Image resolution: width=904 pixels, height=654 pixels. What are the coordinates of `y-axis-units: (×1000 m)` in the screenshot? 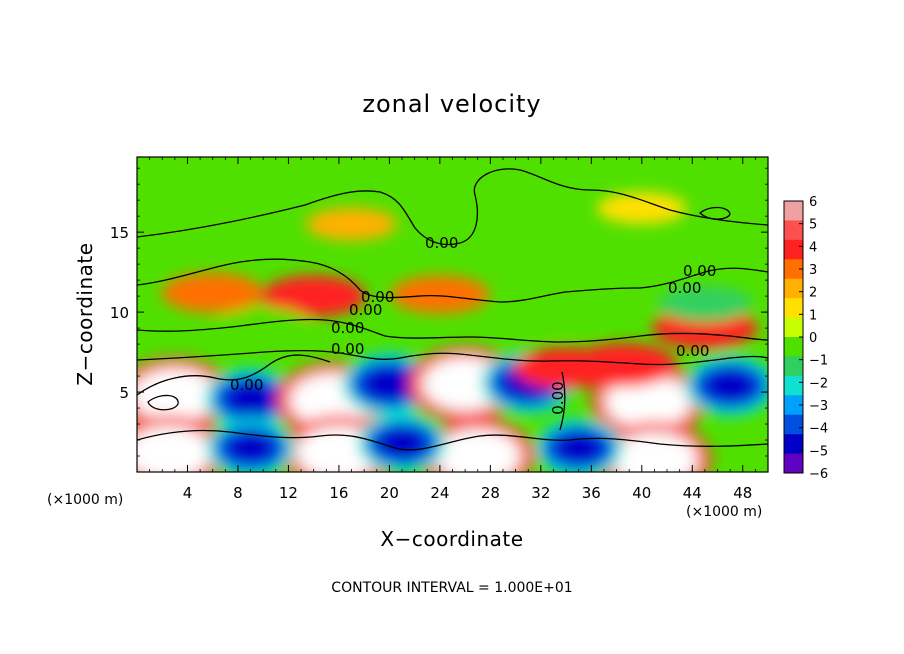 It's located at (85, 500).